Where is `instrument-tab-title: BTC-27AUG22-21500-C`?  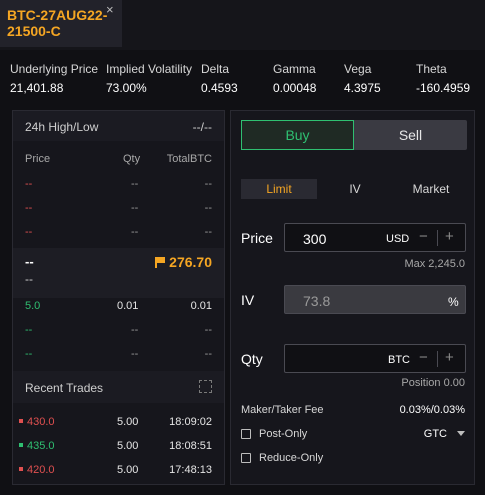
instrument-tab-title: BTC-27AUG22-21500-C is located at coordinates (57, 23).